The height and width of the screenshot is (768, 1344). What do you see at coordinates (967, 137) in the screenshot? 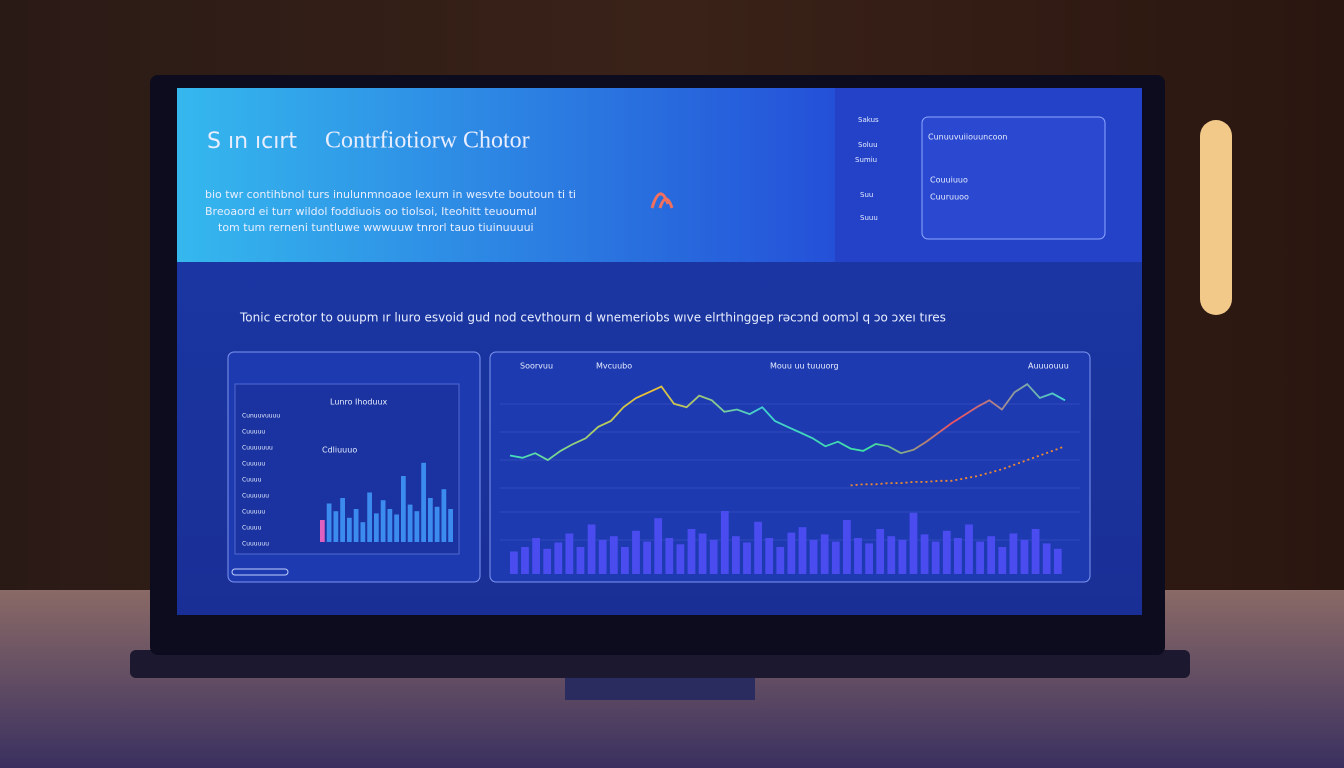
I see `card-title: Cunuuvuiiouuncoon` at bounding box center [967, 137].